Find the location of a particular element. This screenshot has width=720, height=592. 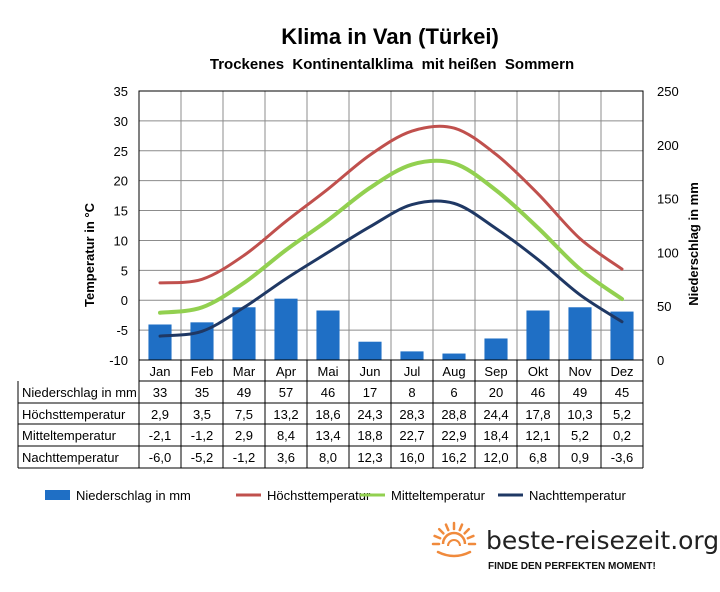

table-cell: 18,8 is located at coordinates (369, 435).